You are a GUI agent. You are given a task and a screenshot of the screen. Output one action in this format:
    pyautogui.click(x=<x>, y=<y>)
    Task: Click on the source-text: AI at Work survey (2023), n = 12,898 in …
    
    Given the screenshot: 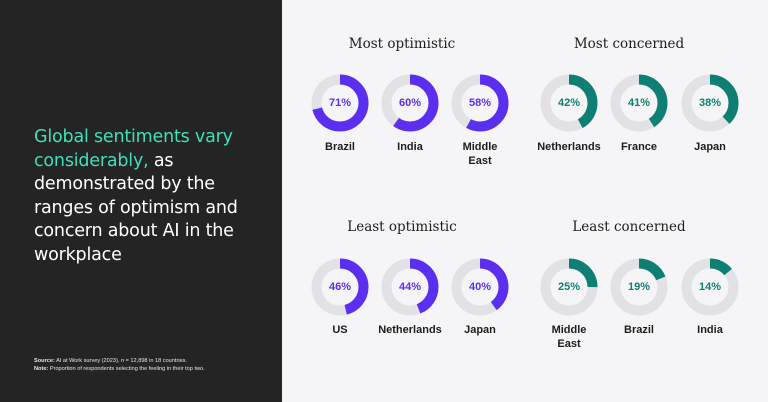 What is the action you would take?
    pyautogui.click(x=121, y=361)
    